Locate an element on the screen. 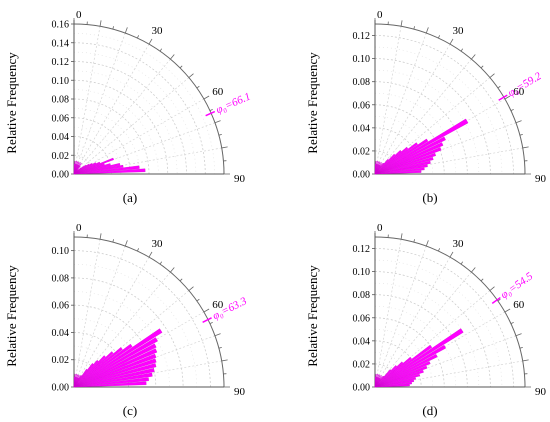  panel-label: (b) is located at coordinates (429, 197).